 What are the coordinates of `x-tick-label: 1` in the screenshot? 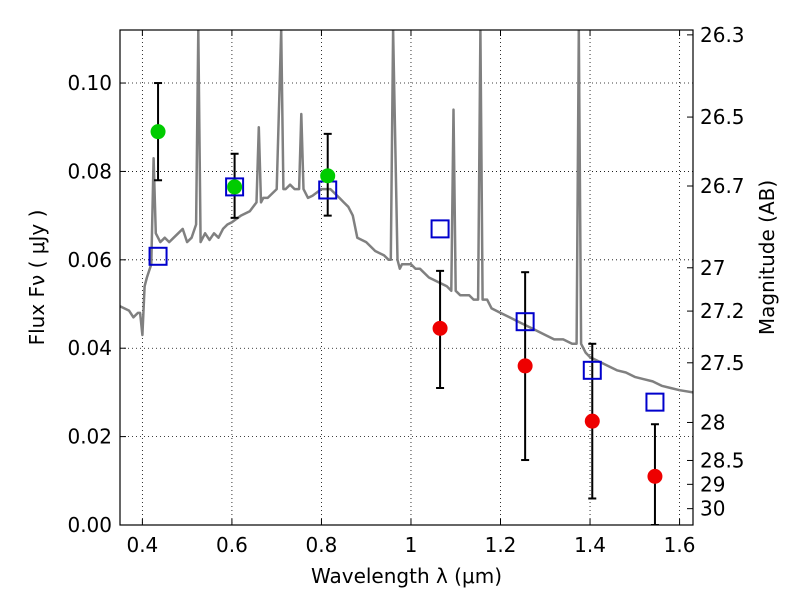 It's located at (411, 545).